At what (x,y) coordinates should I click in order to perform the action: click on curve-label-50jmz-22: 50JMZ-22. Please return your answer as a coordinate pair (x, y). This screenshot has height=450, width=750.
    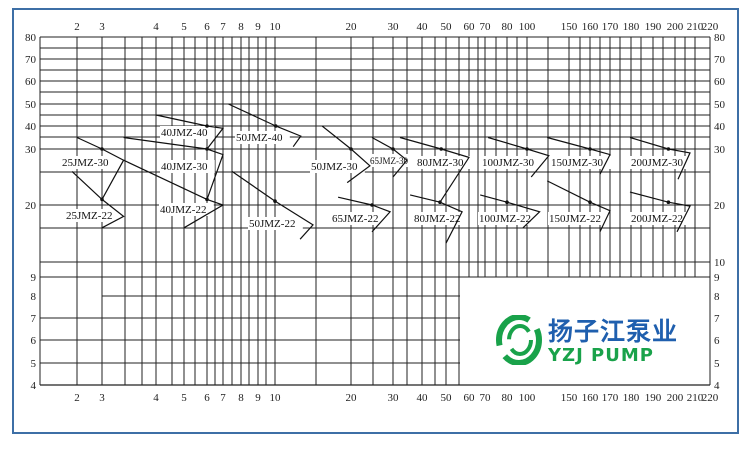
    Looking at the image, I should click on (272, 224).